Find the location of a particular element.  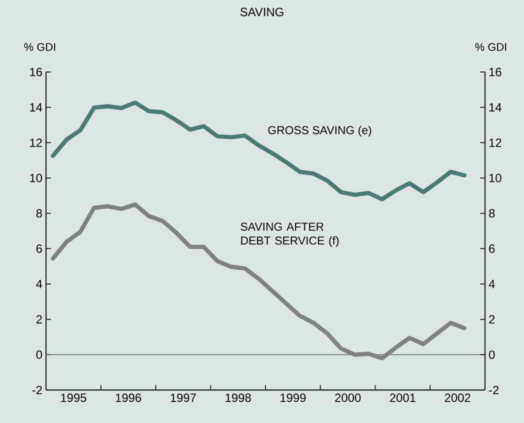

y-tick-label: 6 is located at coordinates (39, 248).